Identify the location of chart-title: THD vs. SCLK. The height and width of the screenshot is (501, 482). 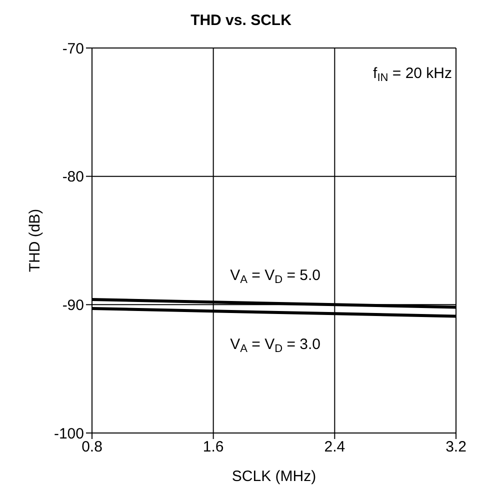
(241, 20).